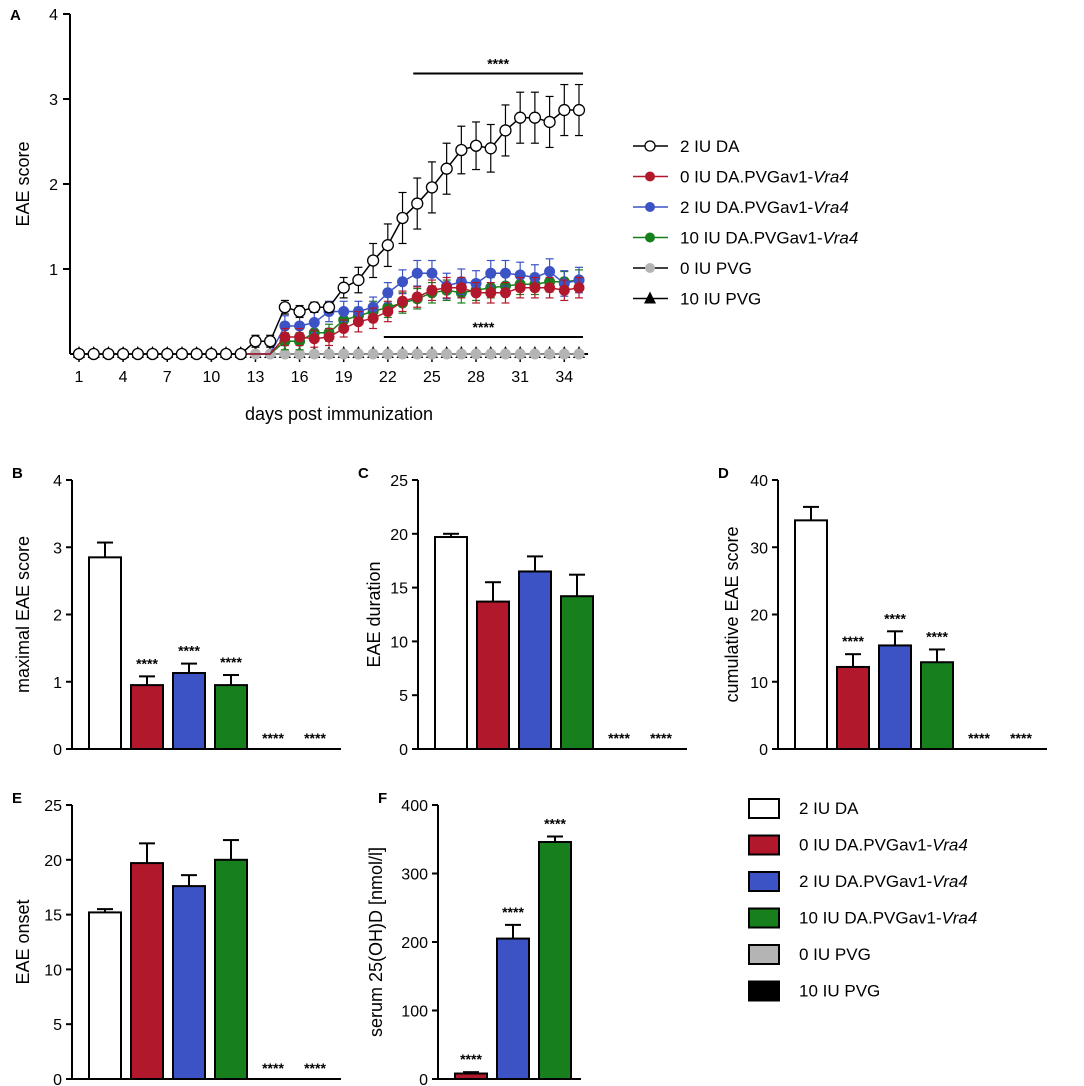  Describe the element at coordinates (57, 616) in the screenshot. I see `y-tick-label: 2` at that location.